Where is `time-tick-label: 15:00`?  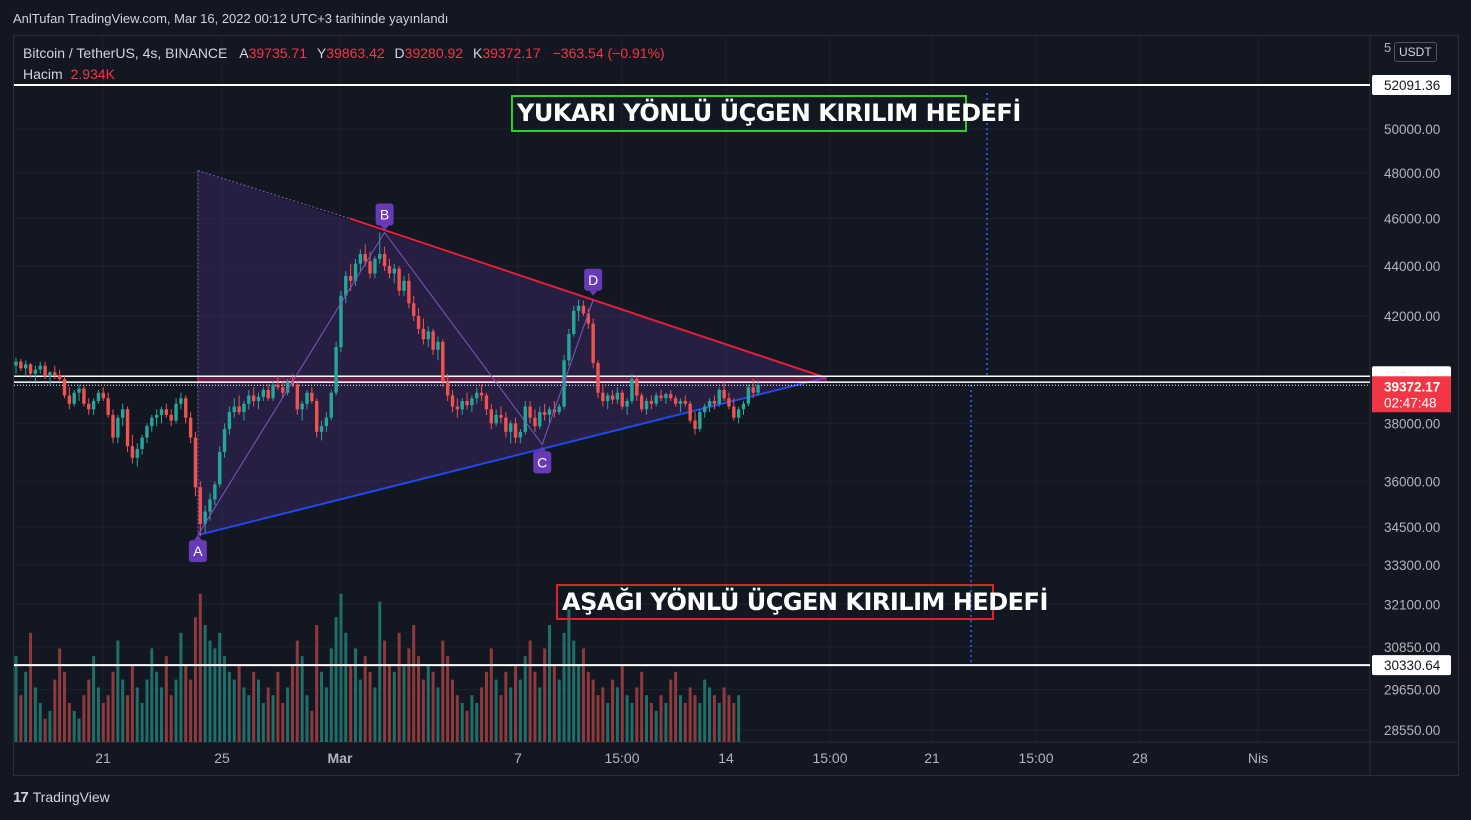 time-tick-label: 15:00 is located at coordinates (1035, 758).